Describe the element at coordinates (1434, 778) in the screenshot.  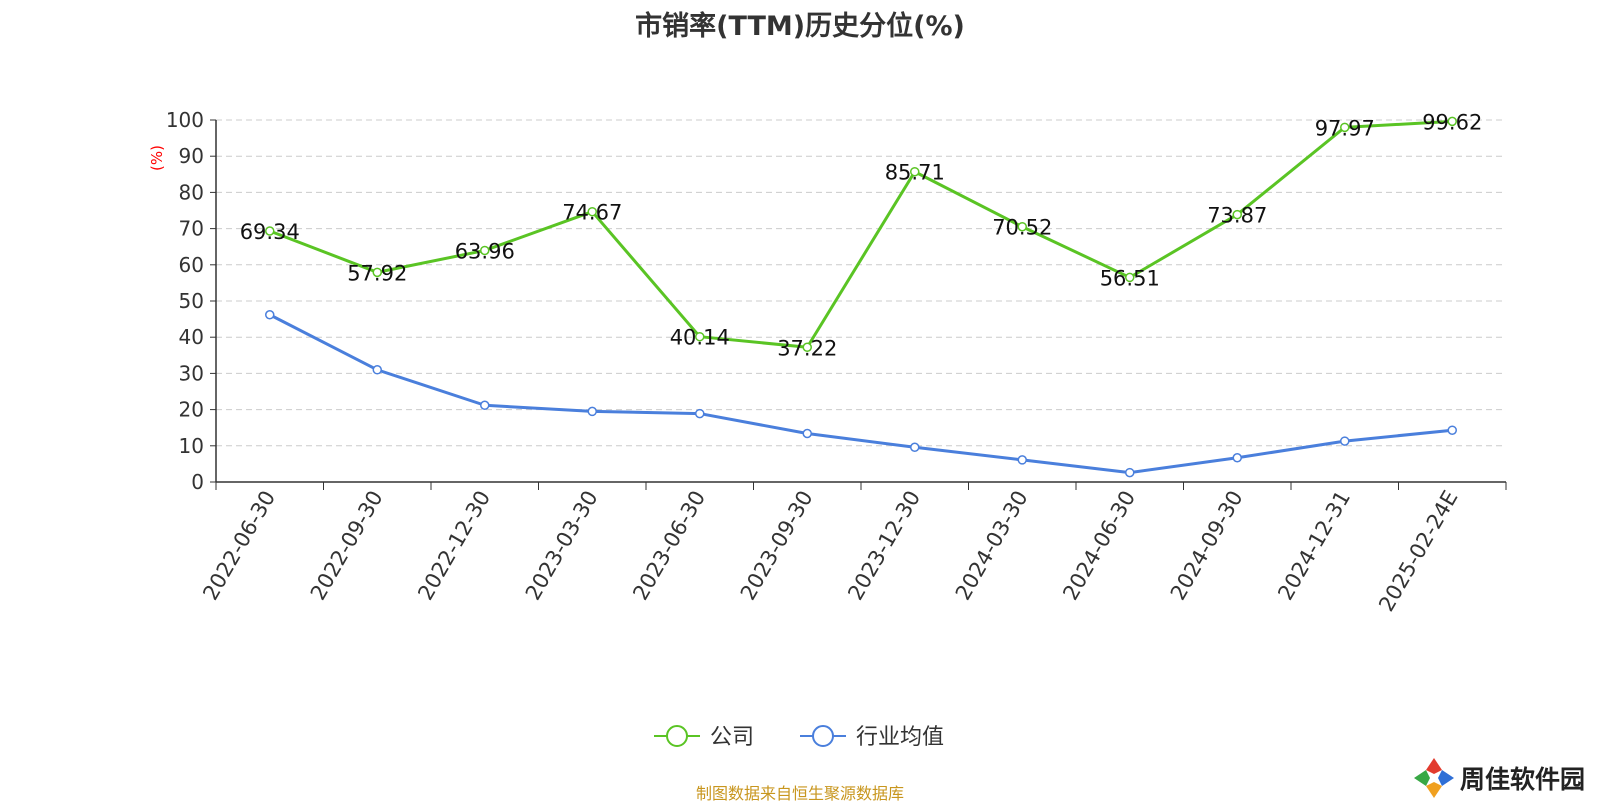
I see `logo-pinwheel-icon` at that location.